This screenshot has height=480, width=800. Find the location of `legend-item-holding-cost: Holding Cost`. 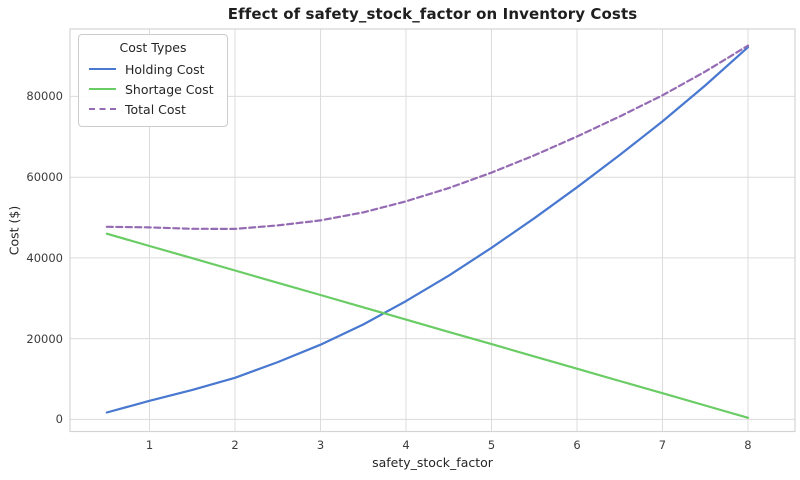

legend-item-holding-cost: Holding Cost is located at coordinates (153, 69).